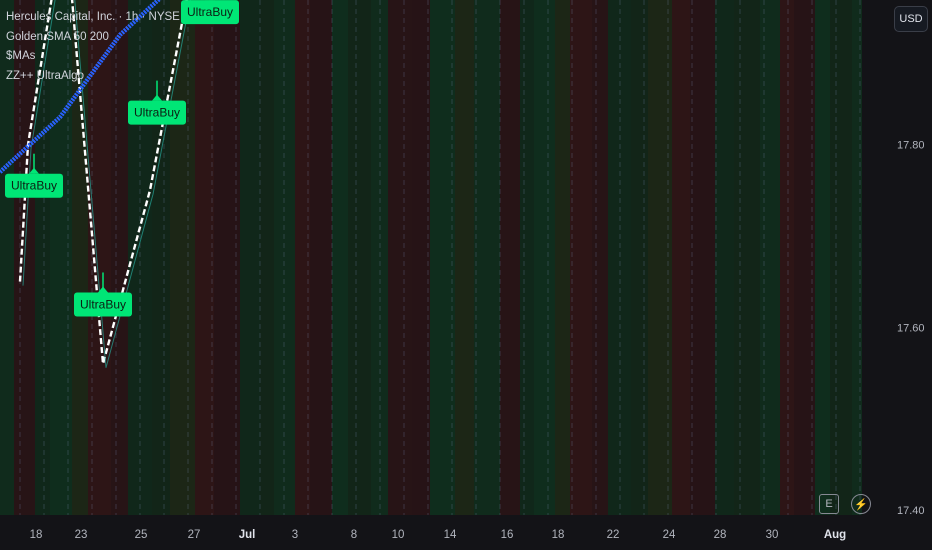 This screenshot has height=550, width=932. Describe the element at coordinates (613, 535) in the screenshot. I see `x-tick-label: 22` at that location.